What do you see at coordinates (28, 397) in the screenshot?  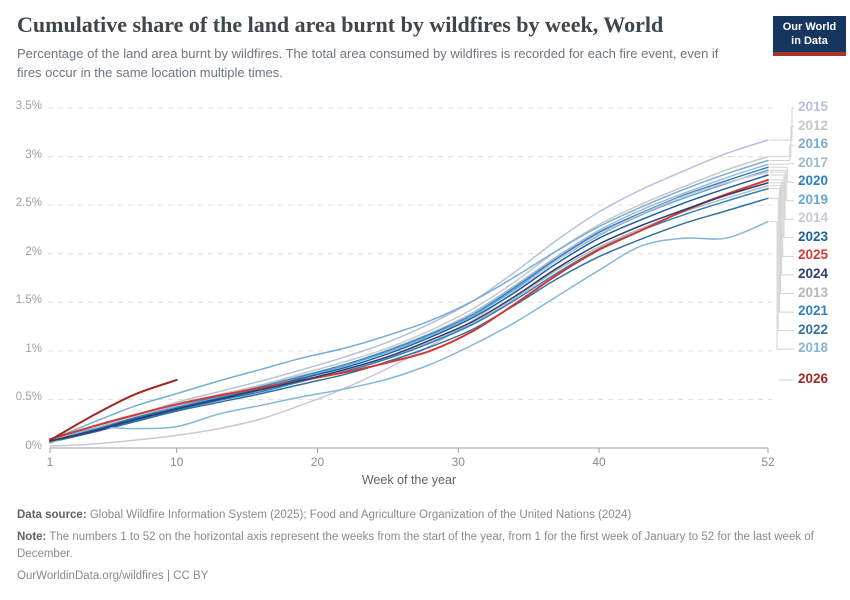 I see `y-tick-label: 0.5%` at bounding box center [28, 397].